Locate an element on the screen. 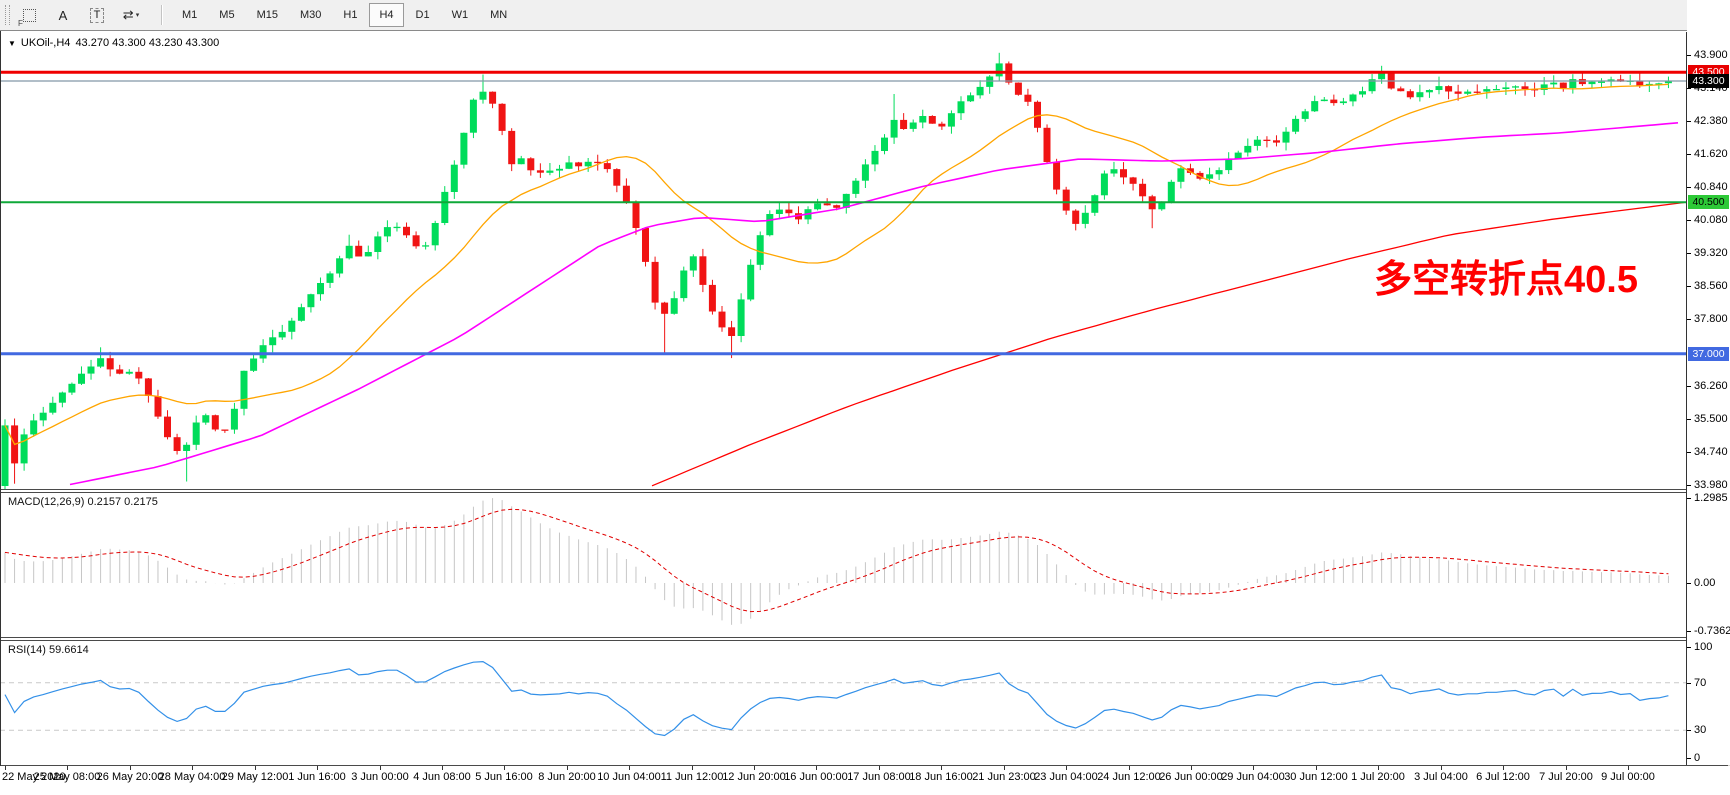  scale-tick-label: 34.740 is located at coordinates (1711, 452).